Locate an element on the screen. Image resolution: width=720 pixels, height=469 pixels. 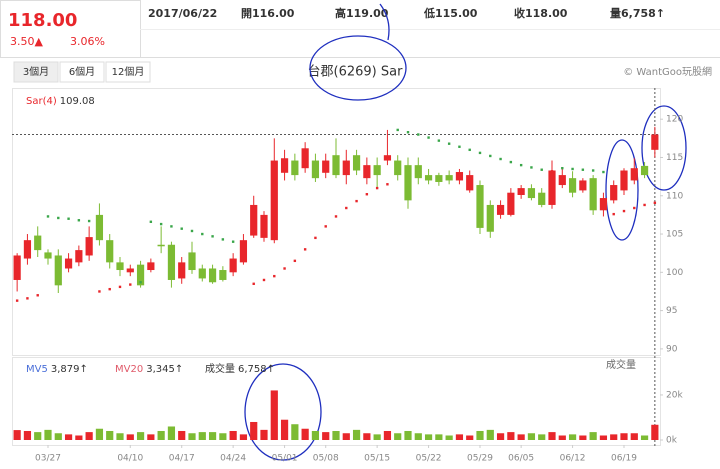
date: 2017/06/22 is located at coordinates (182, 13).